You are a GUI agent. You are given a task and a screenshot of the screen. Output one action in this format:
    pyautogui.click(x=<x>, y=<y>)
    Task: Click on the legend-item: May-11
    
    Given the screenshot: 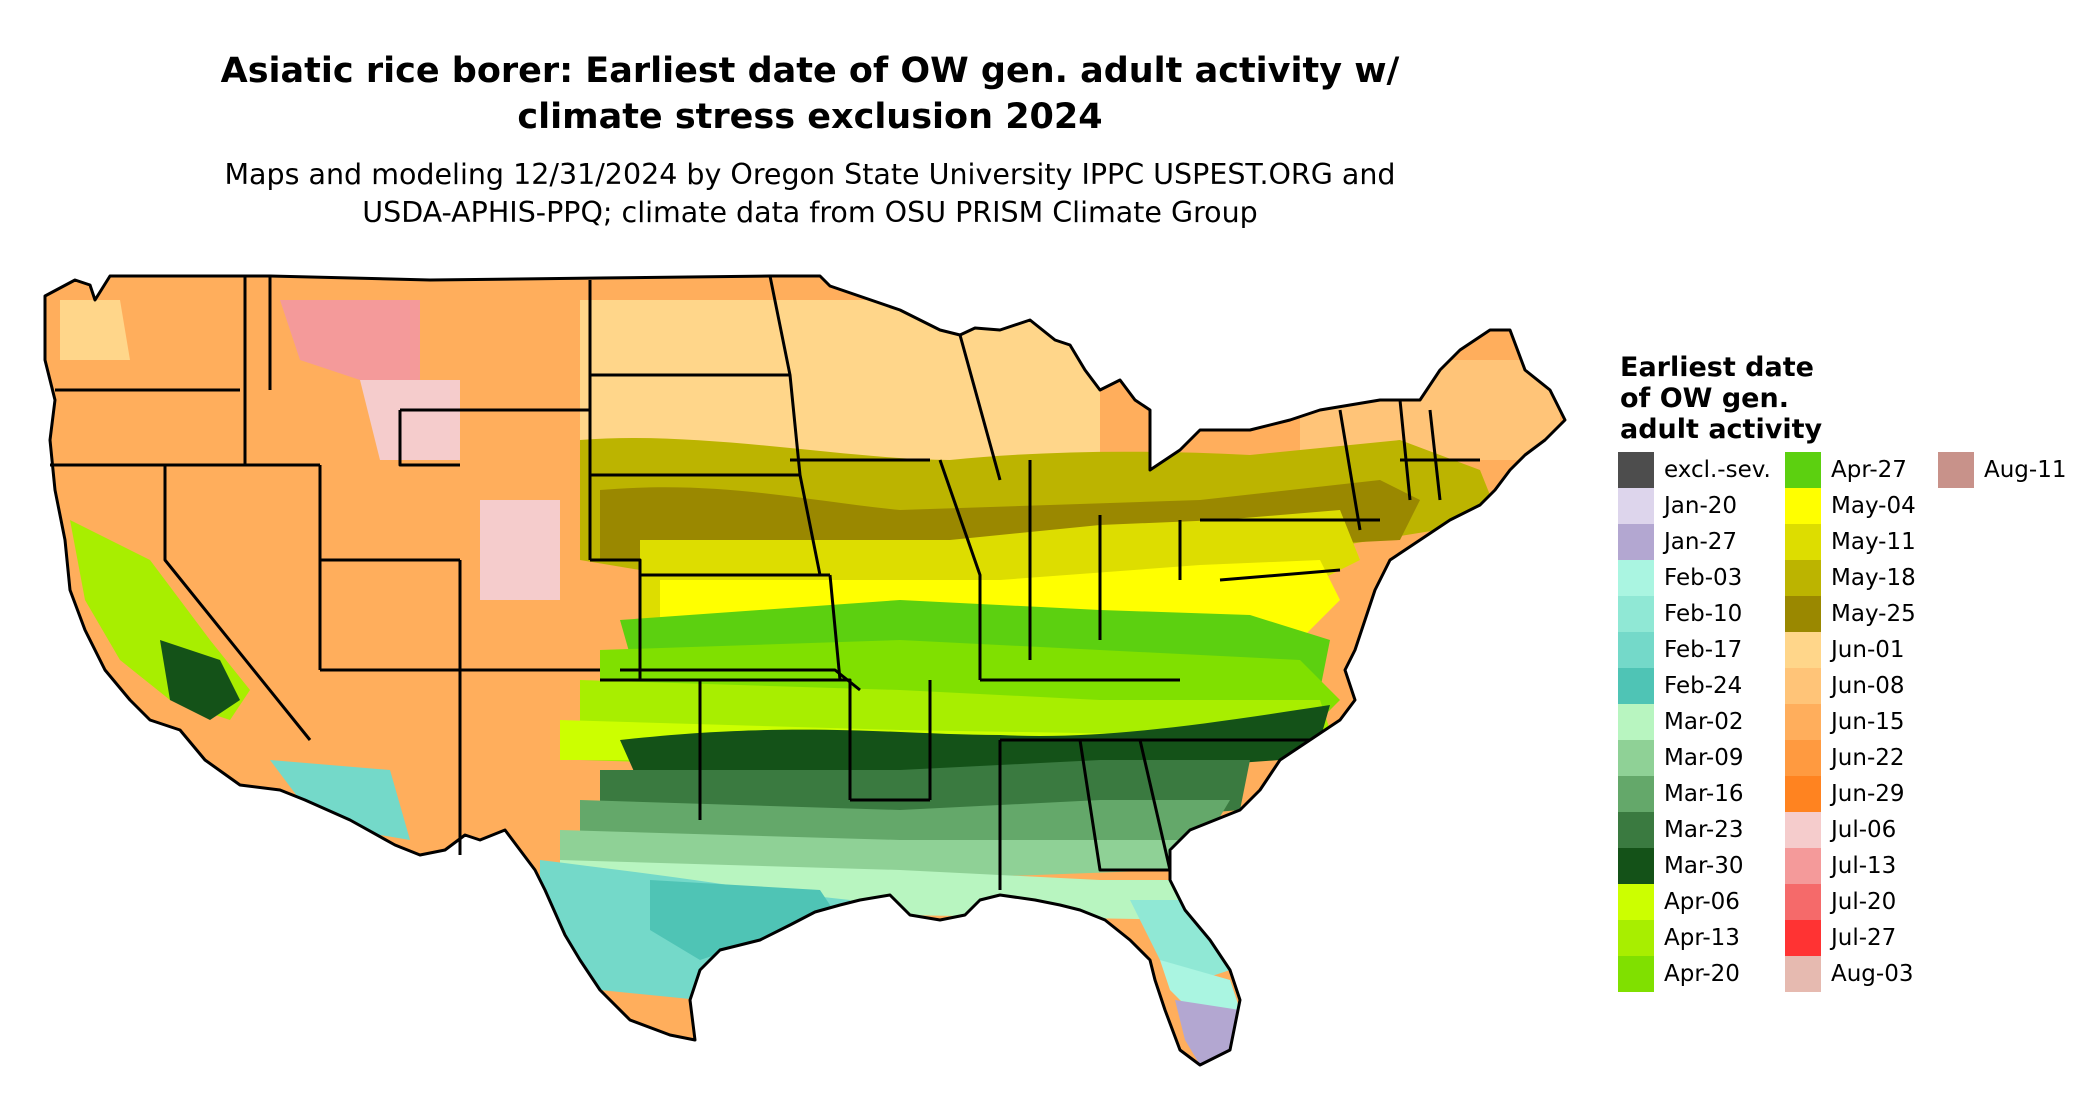 What is the action you would take?
    pyautogui.click(x=1850, y=542)
    